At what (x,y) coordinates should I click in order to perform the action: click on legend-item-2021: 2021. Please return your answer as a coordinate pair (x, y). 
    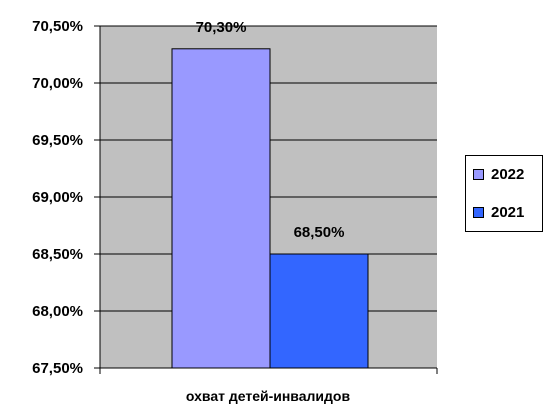
    Looking at the image, I should click on (499, 212).